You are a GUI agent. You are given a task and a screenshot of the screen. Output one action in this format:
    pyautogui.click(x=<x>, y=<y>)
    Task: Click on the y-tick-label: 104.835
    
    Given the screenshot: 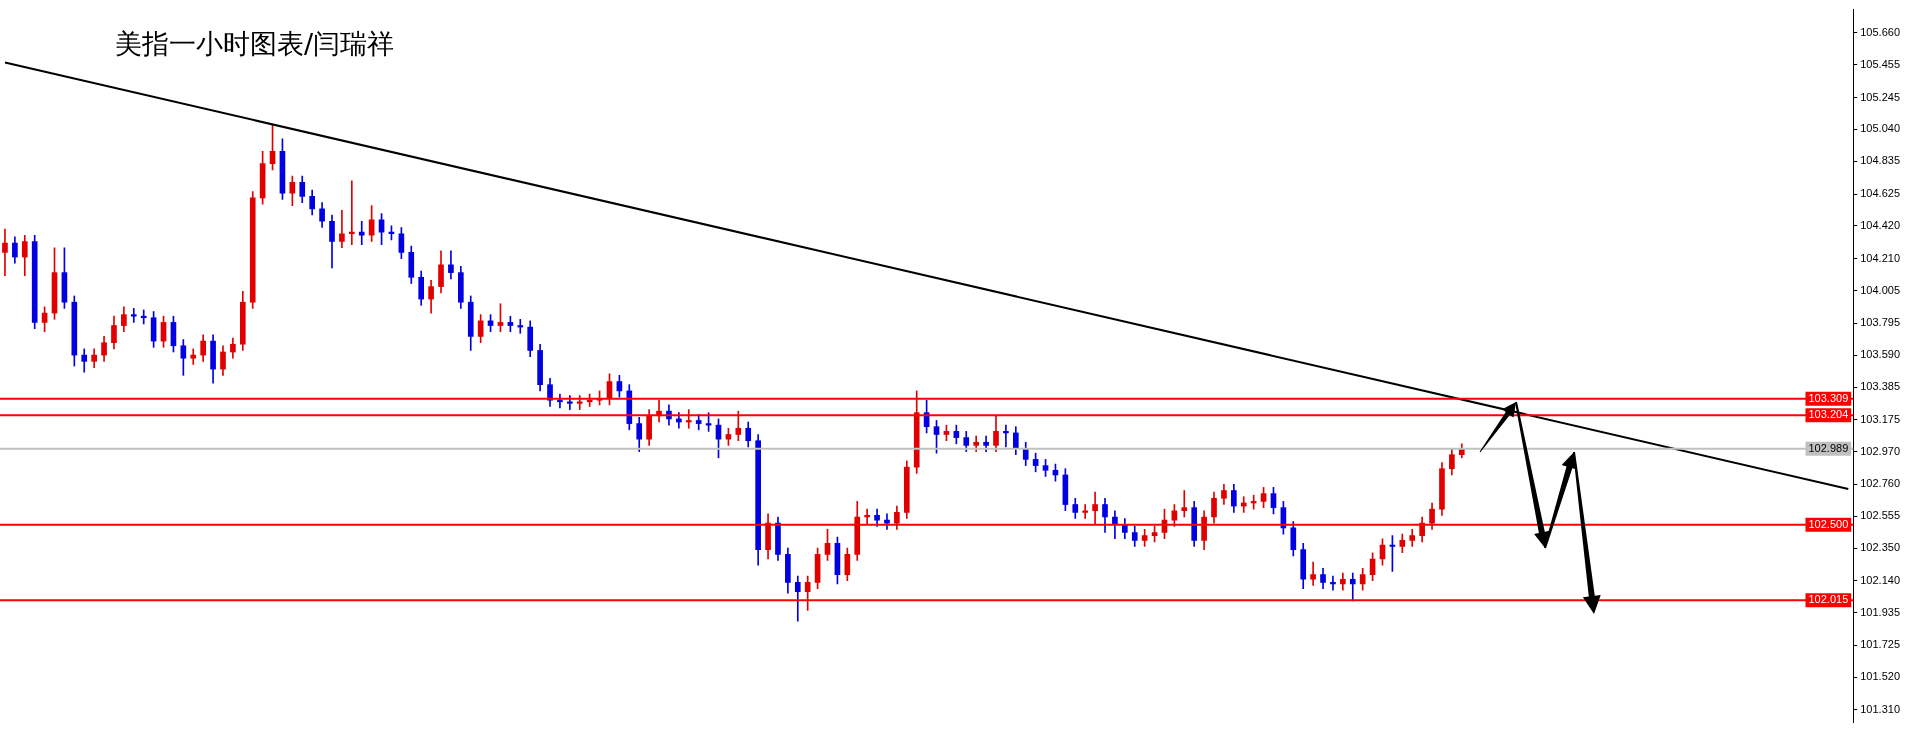 What is the action you would take?
    pyautogui.click(x=1880, y=160)
    